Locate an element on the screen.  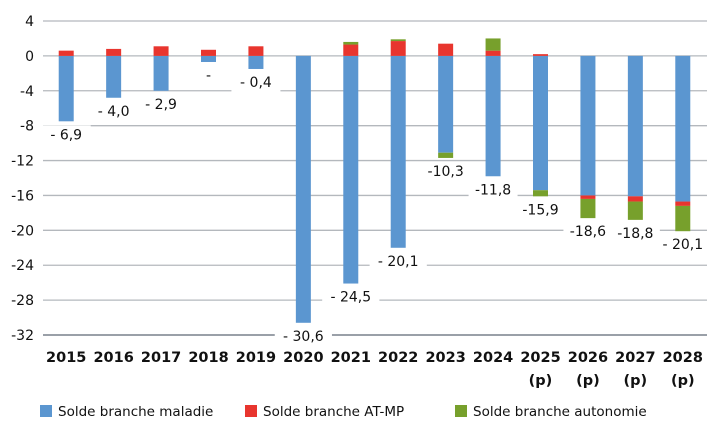
x-tick-label: 2020 is located at coordinates (303, 358).